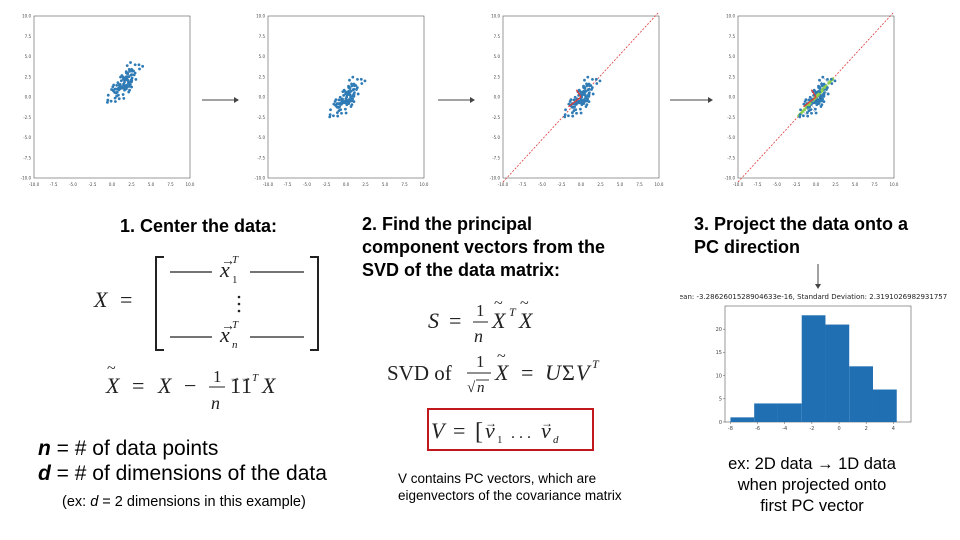  What do you see at coordinates (288, 184) in the screenshot?
I see `x-tick-label: -7.5` at bounding box center [288, 184].